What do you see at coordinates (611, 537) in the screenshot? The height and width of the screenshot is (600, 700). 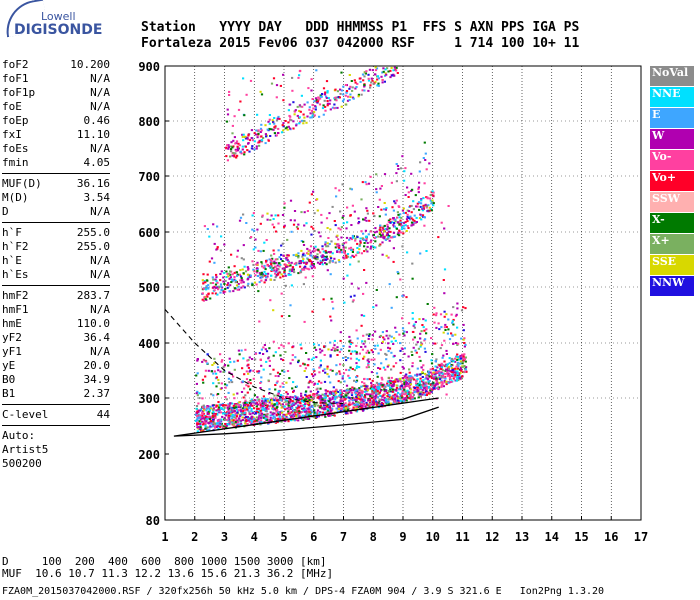 I see `x-tick-label: 16` at bounding box center [611, 537].